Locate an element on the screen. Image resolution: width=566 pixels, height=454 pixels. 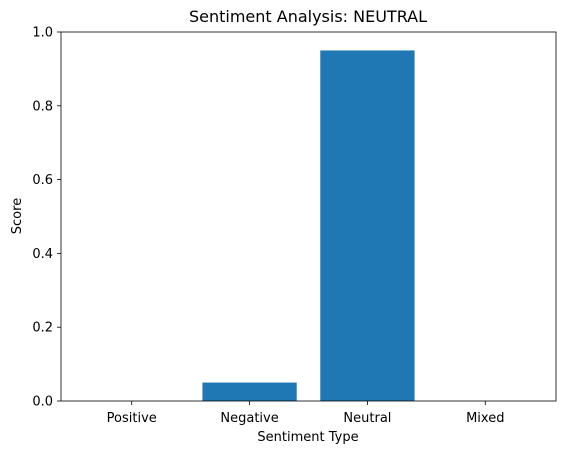
x-tick-label: Positive is located at coordinates (132, 418).